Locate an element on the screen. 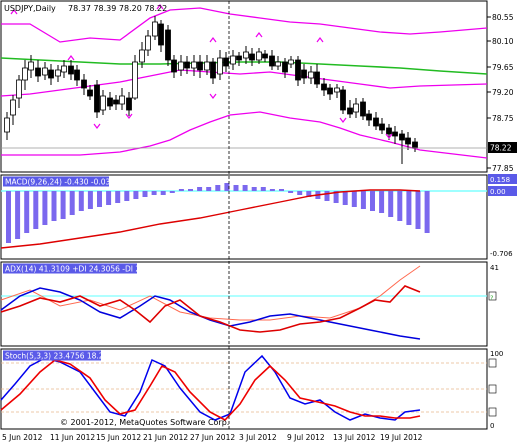 The width and height of the screenshot is (518, 448). price-tick: 80.55 is located at coordinates (503, 17).